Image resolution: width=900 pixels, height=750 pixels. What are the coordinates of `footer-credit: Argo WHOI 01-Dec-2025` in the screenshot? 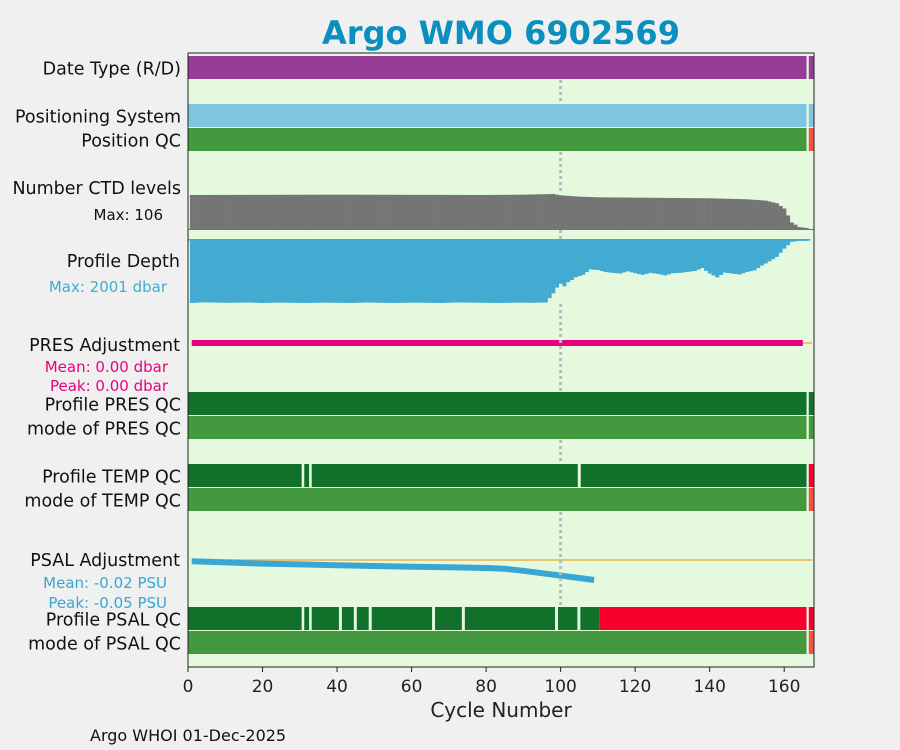 It's located at (188, 735).